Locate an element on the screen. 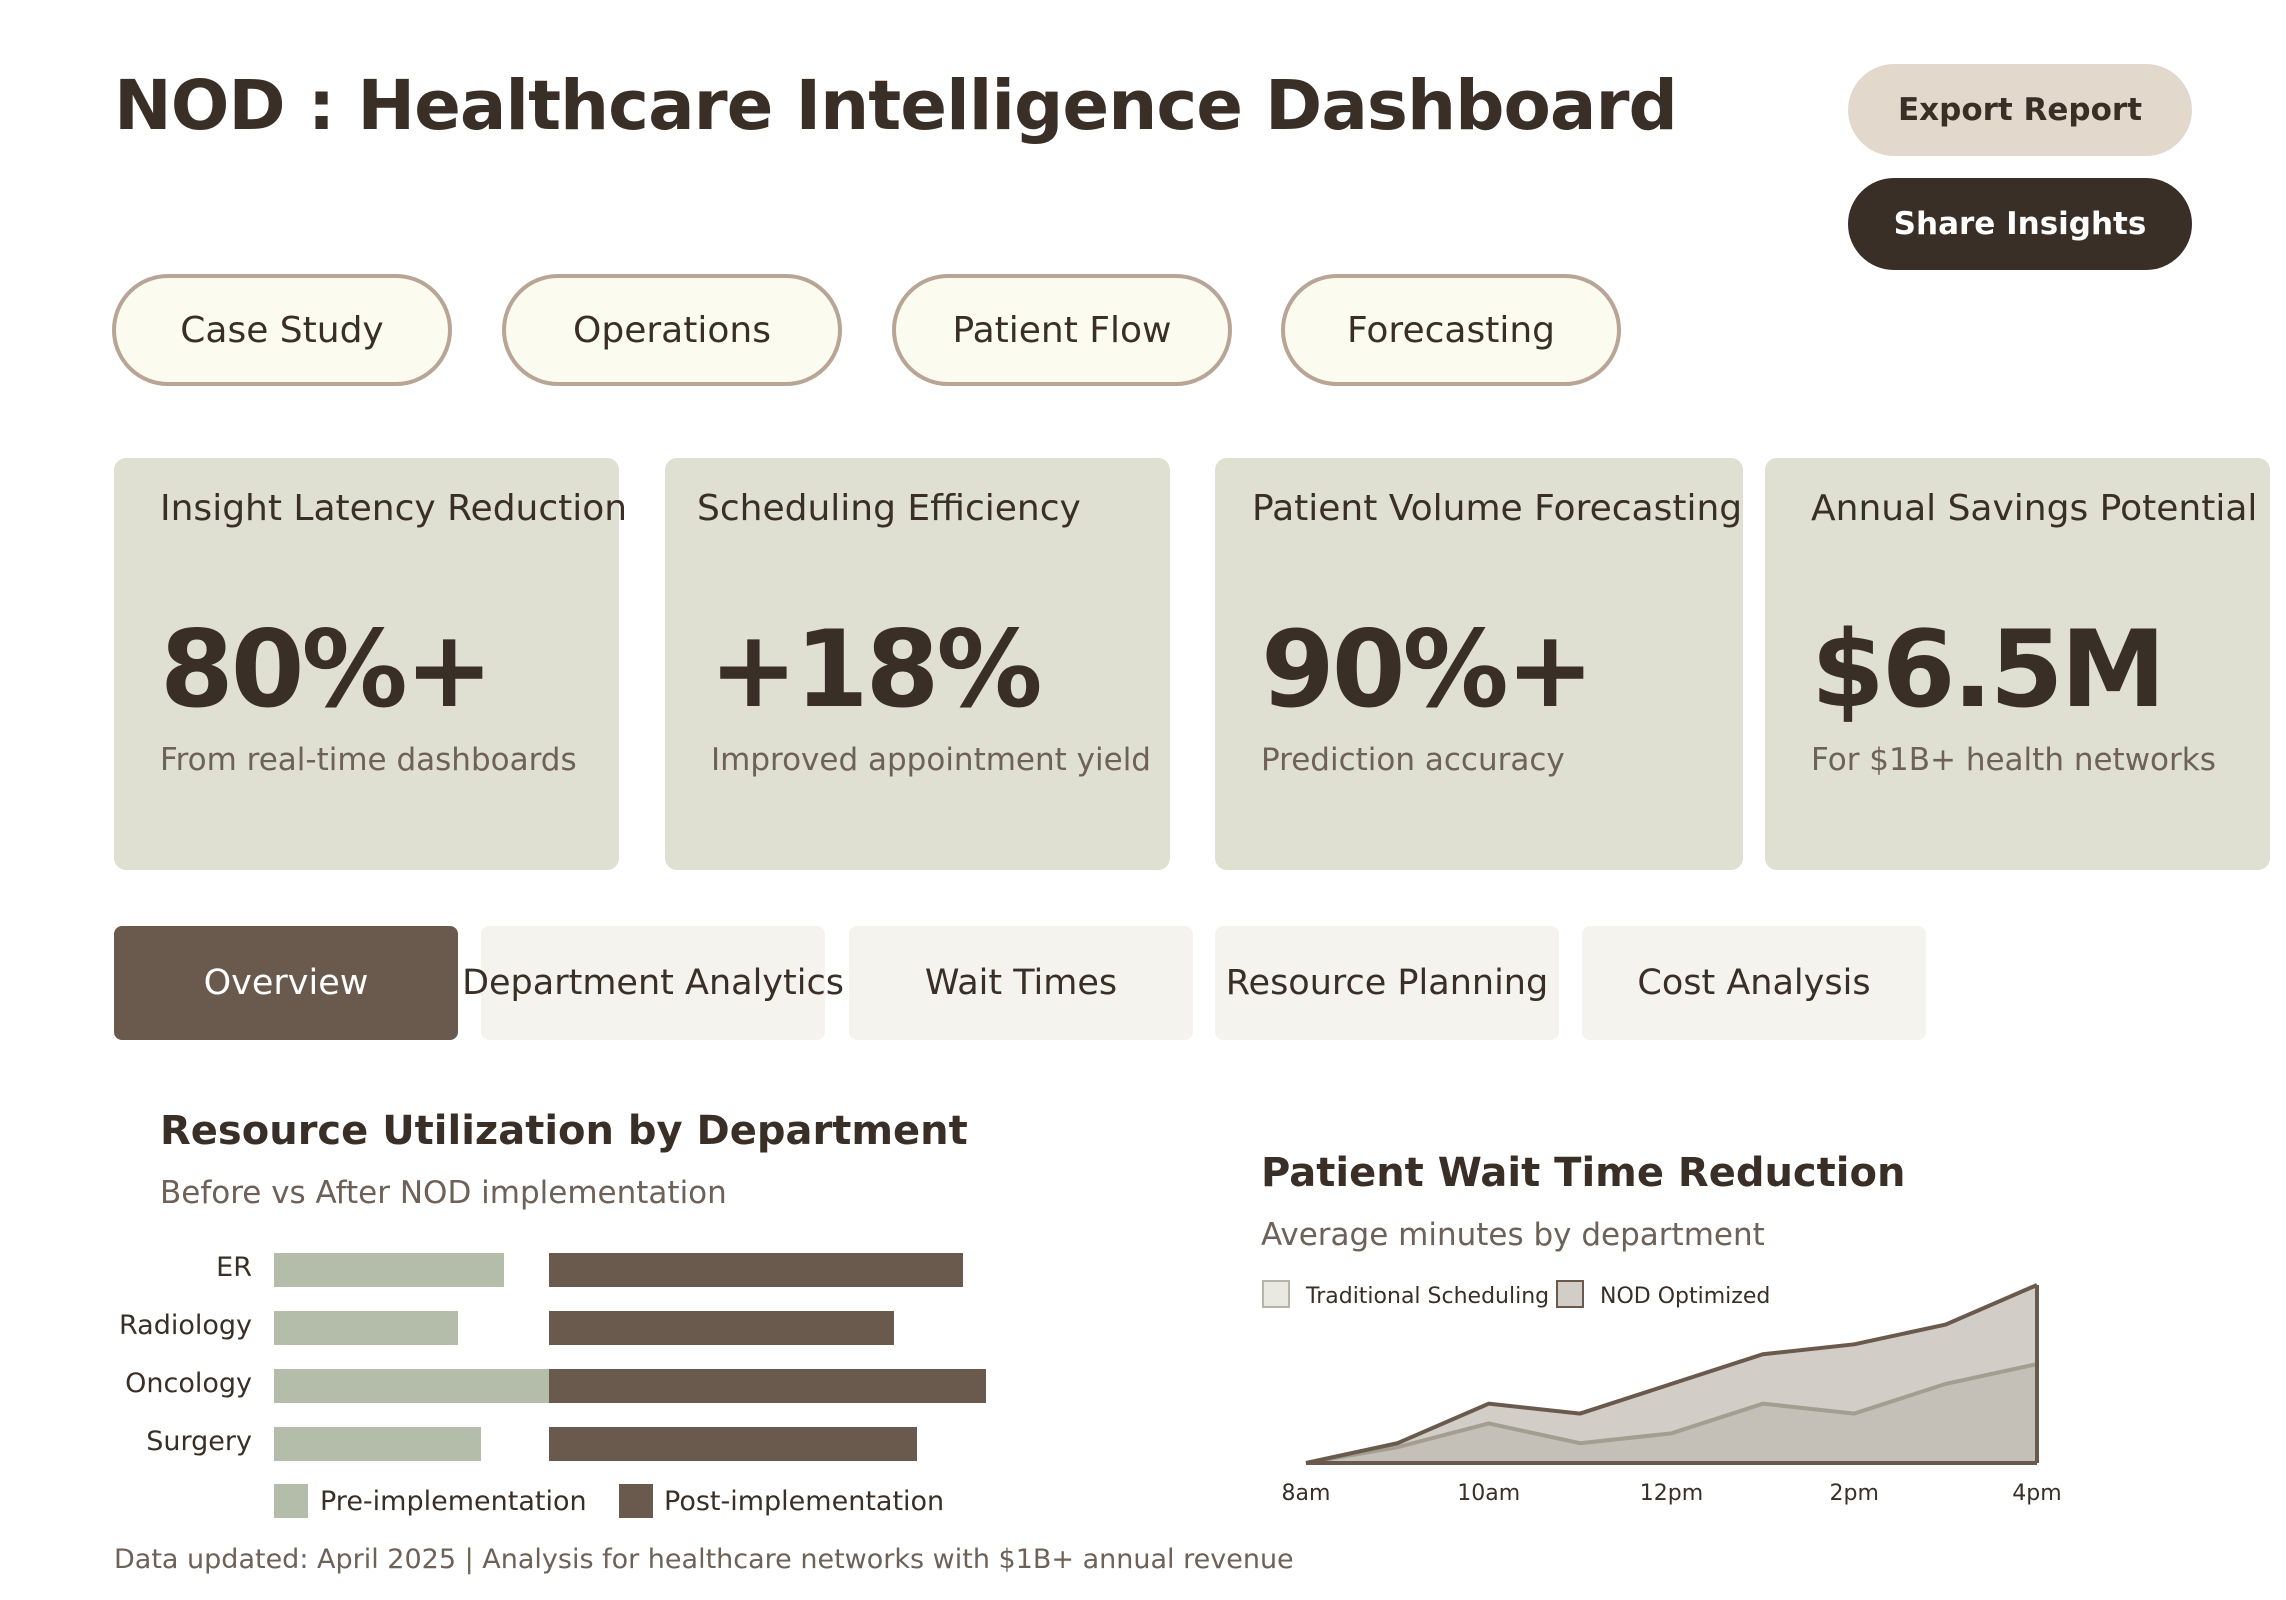 The image size is (2286, 1600). pill-patient-flow: Patient Flow is located at coordinates (1062, 330).